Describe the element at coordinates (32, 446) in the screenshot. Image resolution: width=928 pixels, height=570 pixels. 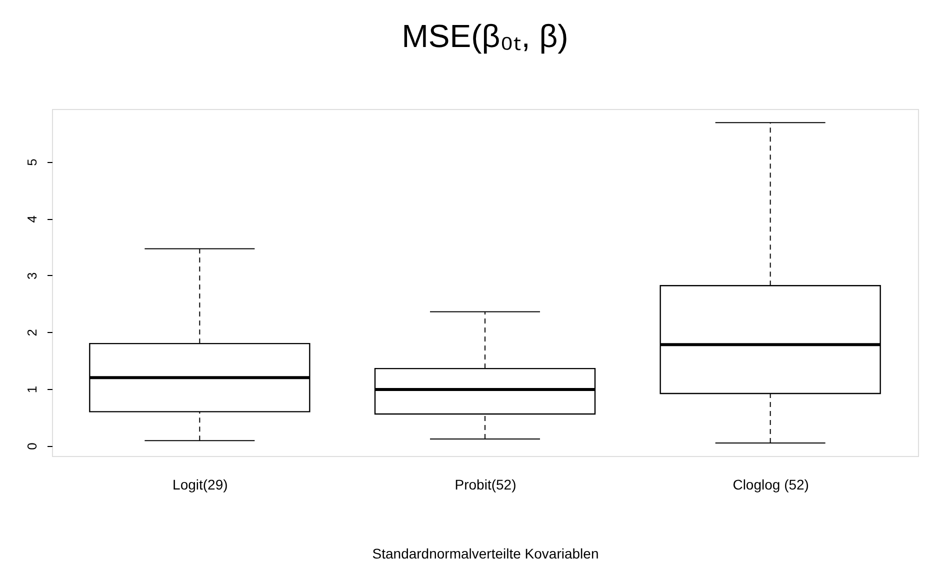
I see `y-tick-label: 0` at that location.